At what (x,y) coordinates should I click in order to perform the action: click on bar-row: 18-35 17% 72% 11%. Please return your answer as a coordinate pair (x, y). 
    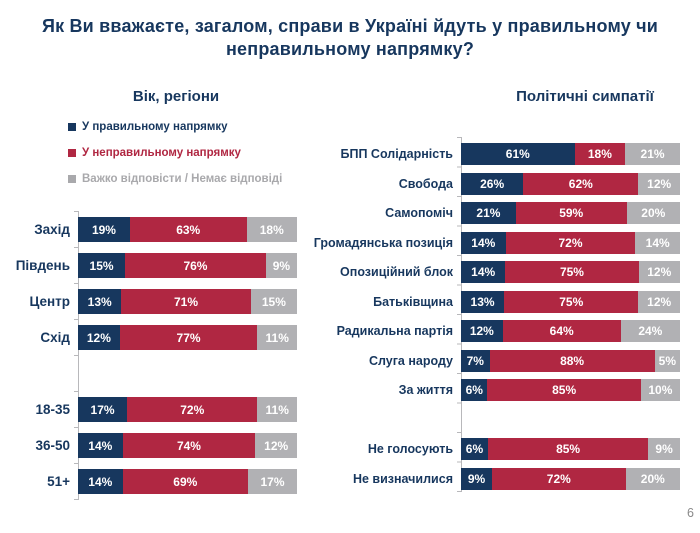
    Looking at the image, I should click on (160, 409).